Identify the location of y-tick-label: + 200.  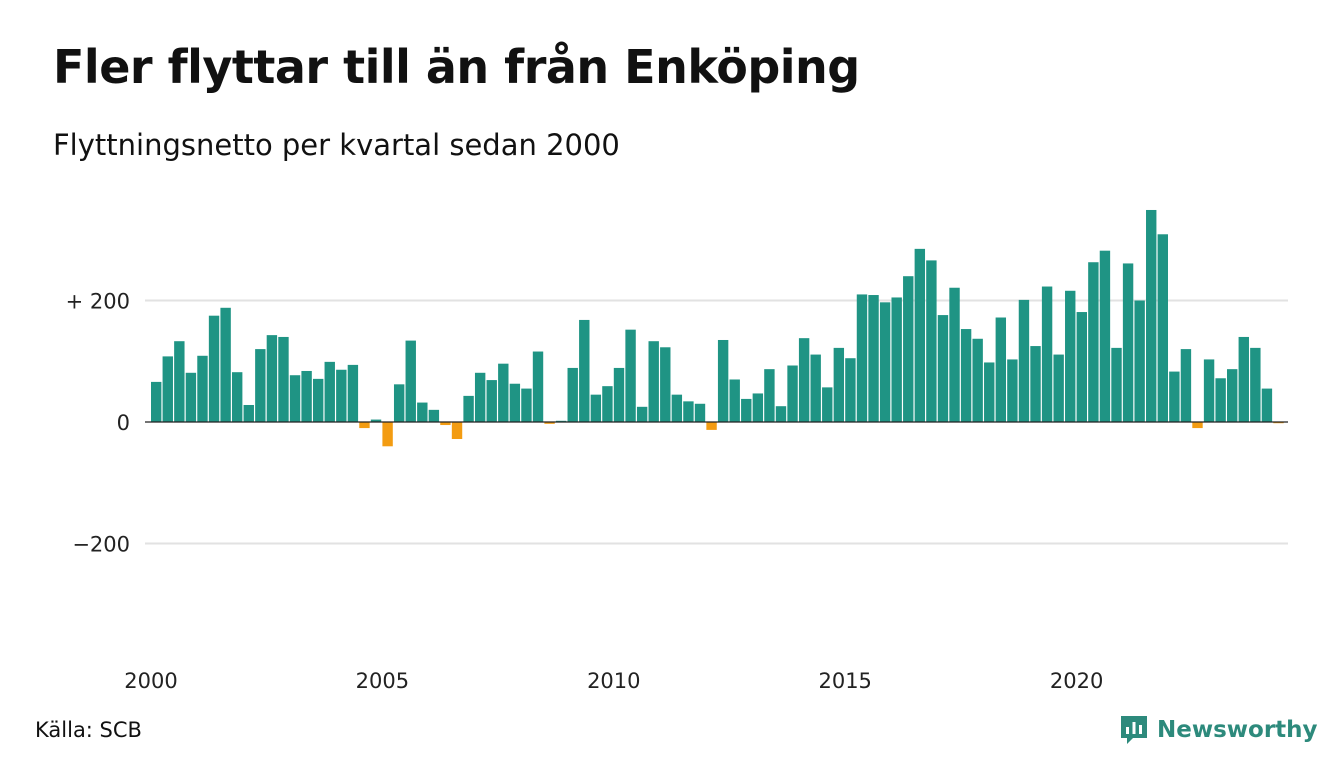
(98, 302).